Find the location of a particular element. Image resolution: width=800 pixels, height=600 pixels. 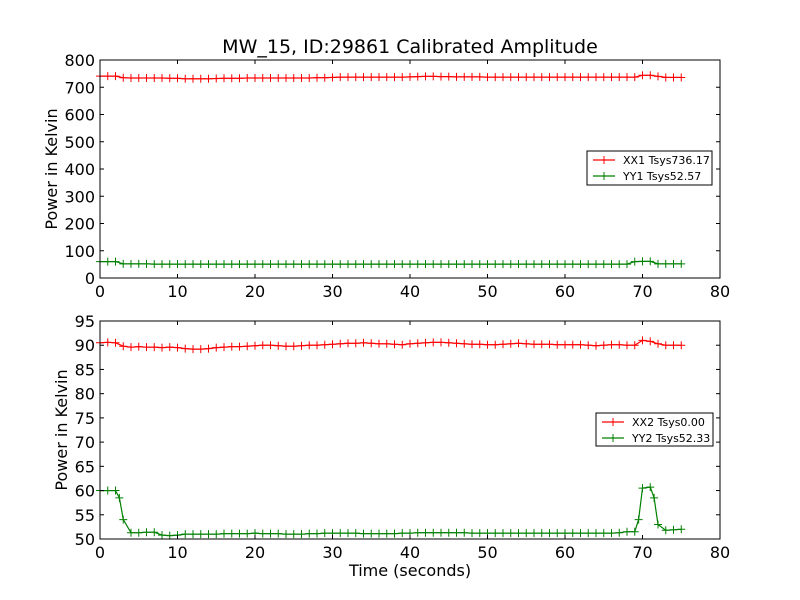

y-tick-label: 85 is located at coordinates (85, 369).